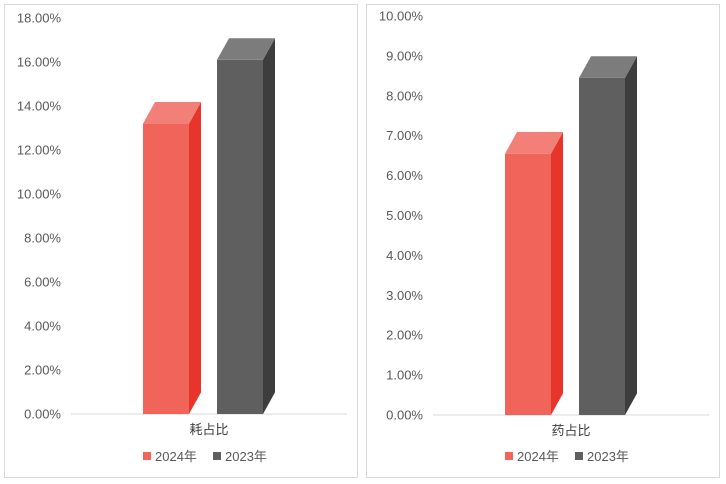 The width and height of the screenshot is (726, 484). I want to click on y-tick-label: 16.00%, so click(39, 62).